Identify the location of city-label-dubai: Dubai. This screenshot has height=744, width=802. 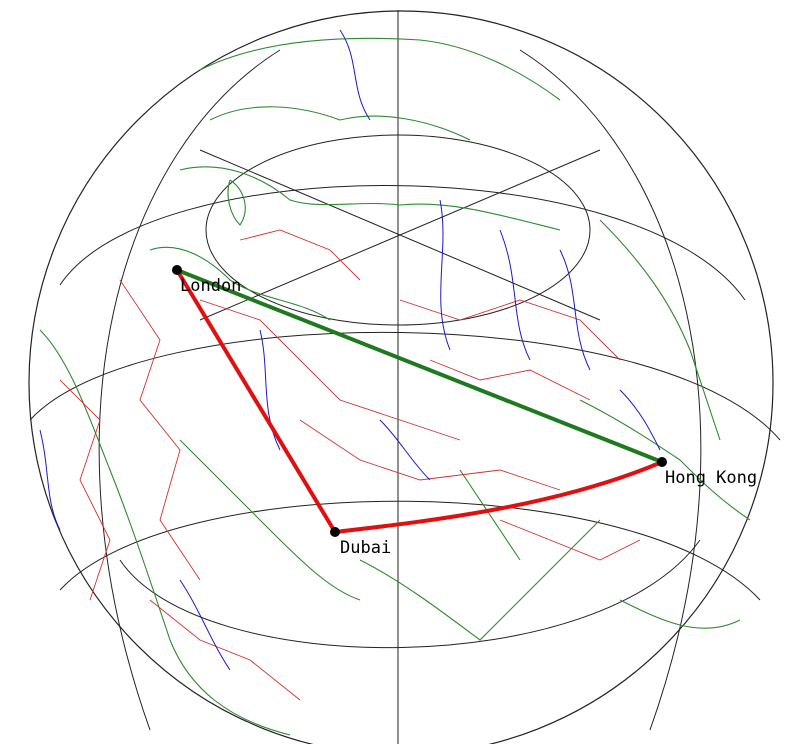
(365, 548).